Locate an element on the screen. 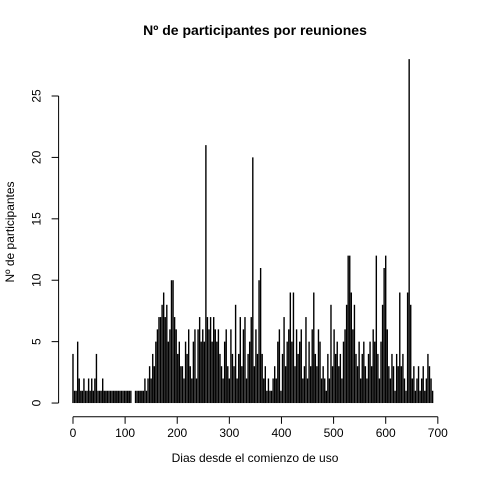 The image size is (480, 485). x-tick-label: 700 is located at coordinates (438, 433).